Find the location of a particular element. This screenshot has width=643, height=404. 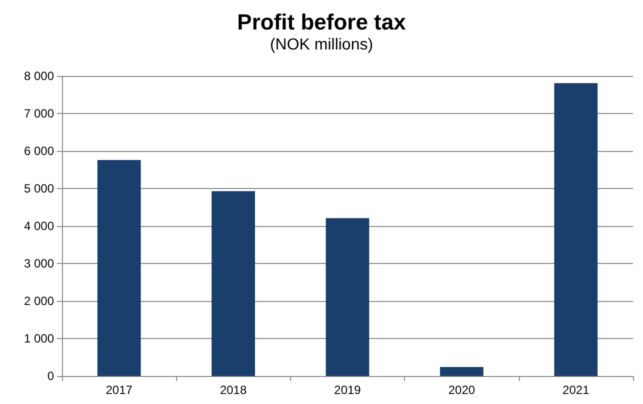

x-tick-label: 2018 is located at coordinates (233, 390).